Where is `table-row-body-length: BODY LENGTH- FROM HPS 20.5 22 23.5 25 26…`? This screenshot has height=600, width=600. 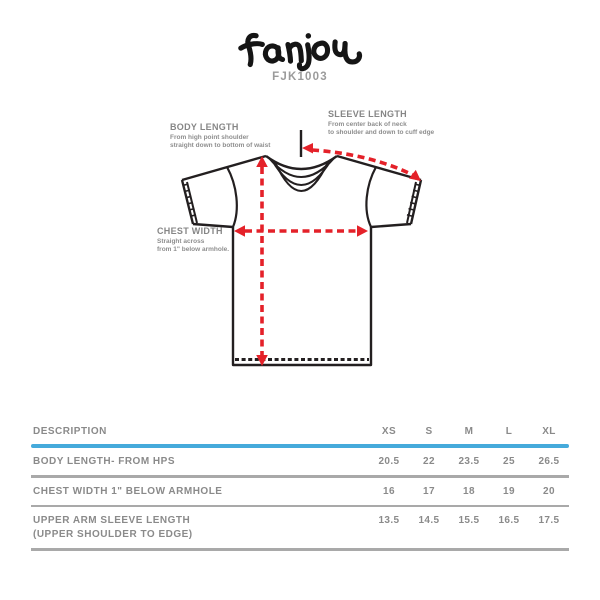 table-row-body-length: BODY LENGTH- FROM HPS 20.5 22 23.5 25 26… is located at coordinates (300, 461).